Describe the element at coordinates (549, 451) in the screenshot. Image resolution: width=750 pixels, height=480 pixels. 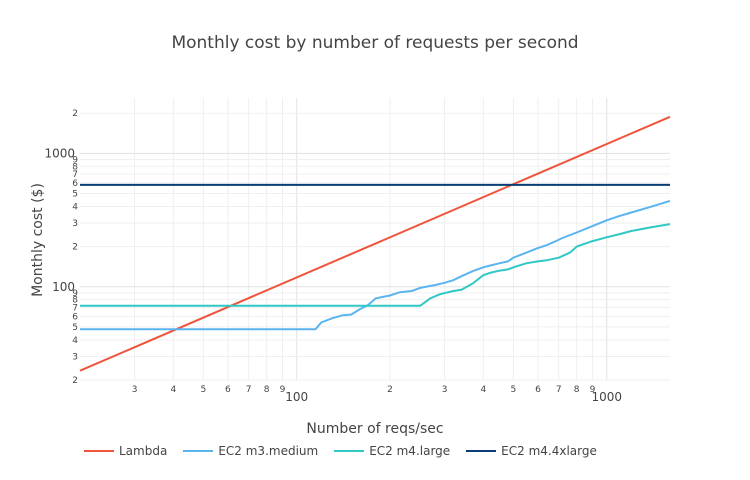
I see `legend-label: EC2 m4.4xlarge` at that location.